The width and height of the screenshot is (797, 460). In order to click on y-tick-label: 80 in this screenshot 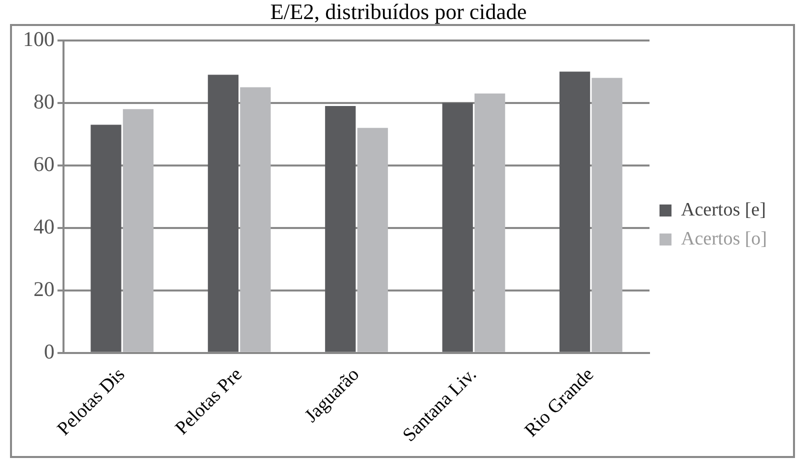, I will do `click(44, 101)`.